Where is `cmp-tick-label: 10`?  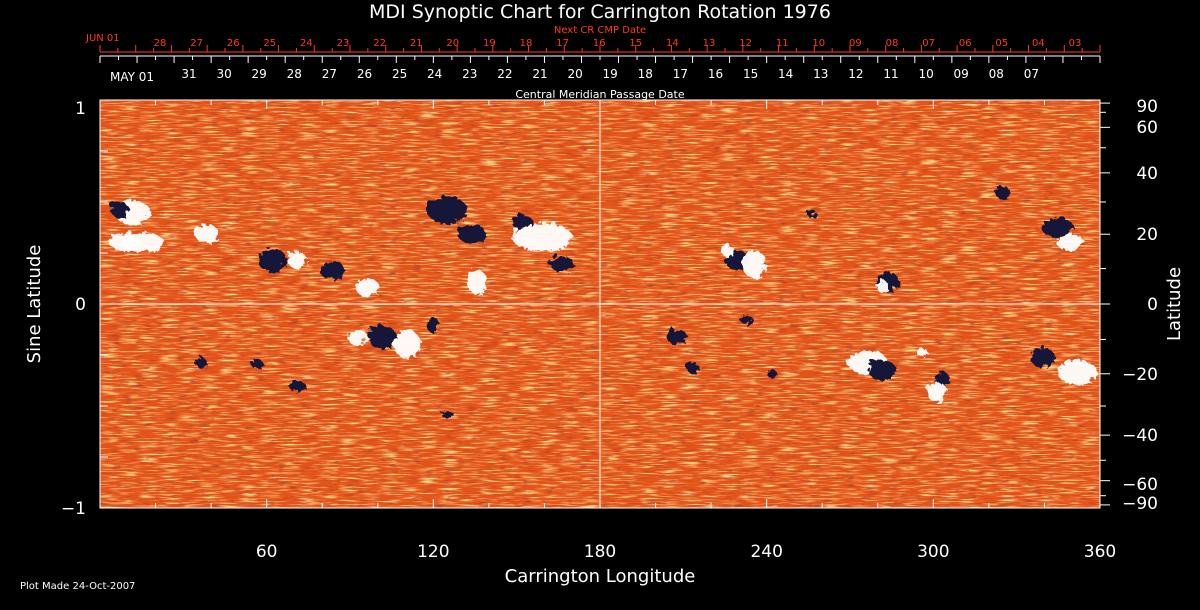
cmp-tick-label: 10 is located at coordinates (925, 74).